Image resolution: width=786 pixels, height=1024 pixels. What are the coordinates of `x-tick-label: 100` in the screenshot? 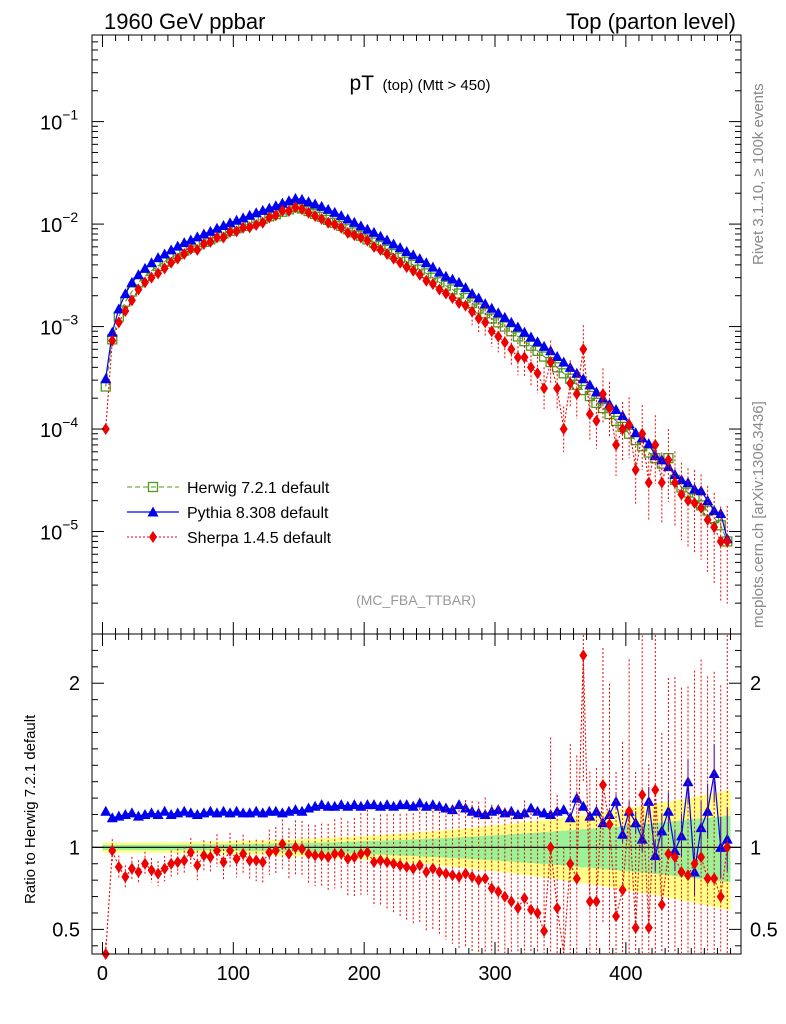 It's located at (233, 974).